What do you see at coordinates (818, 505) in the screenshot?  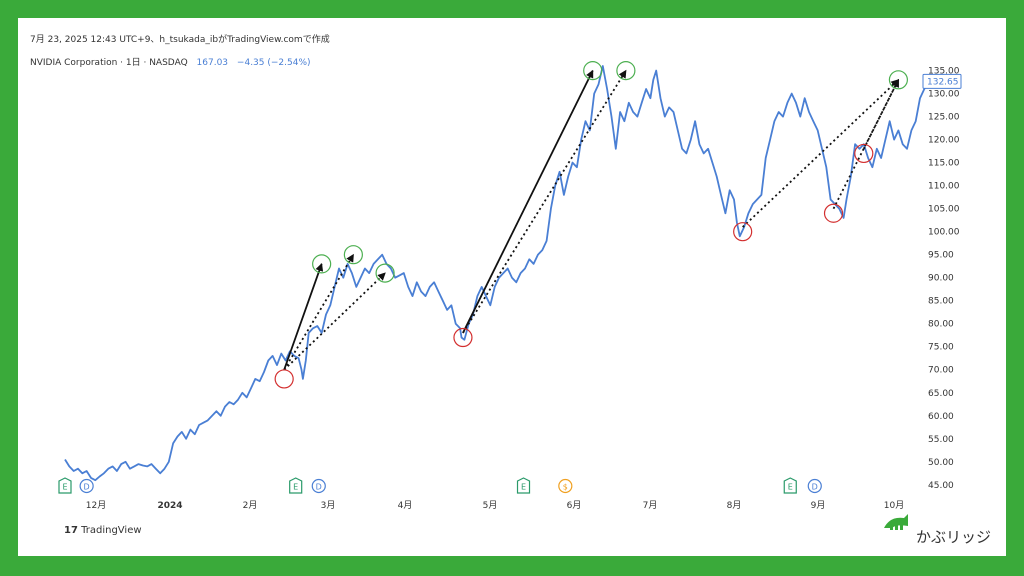 I see `x-tick-label: 9月` at bounding box center [818, 505].